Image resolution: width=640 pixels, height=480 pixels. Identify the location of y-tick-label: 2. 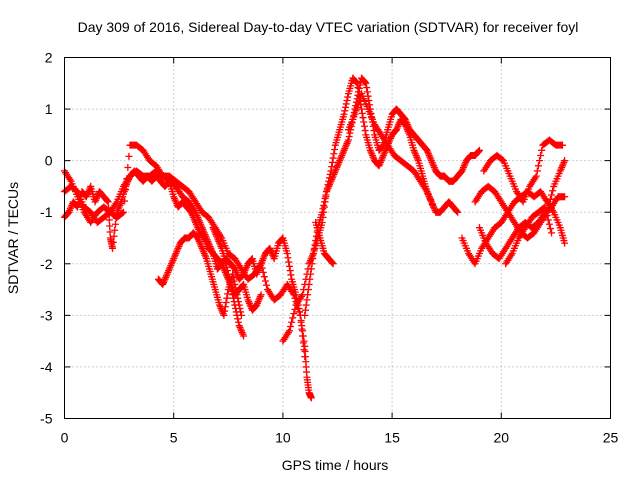
(49, 58).